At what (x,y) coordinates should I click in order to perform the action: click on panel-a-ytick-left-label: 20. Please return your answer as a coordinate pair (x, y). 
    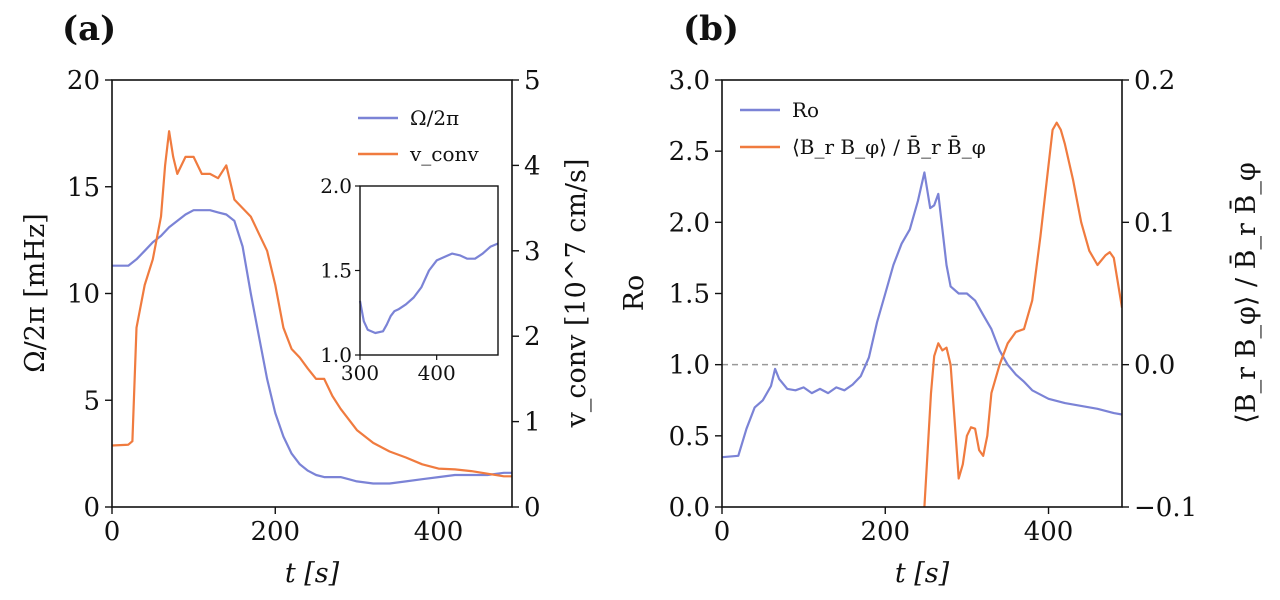
    Looking at the image, I should click on (83, 81).